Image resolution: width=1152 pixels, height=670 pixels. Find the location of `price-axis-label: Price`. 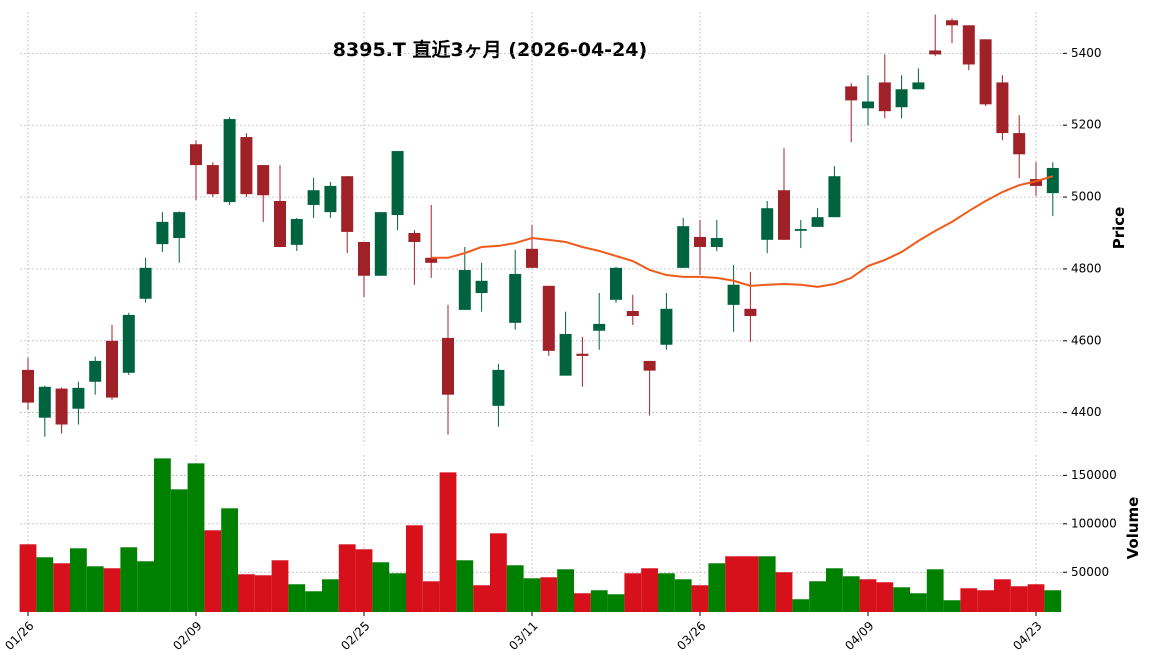

price-axis-label: Price is located at coordinates (1119, 228).